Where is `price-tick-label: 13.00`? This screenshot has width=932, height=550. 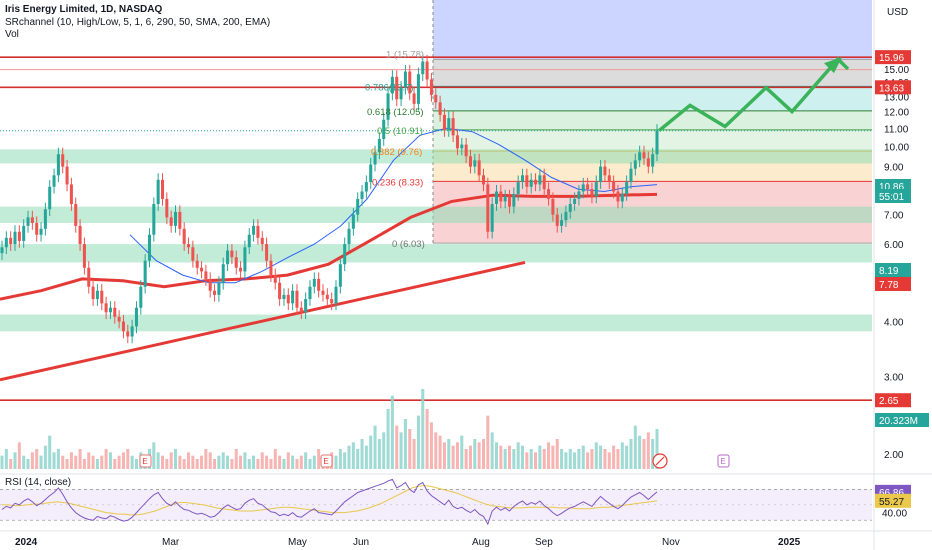
price-tick-label: 13.00 is located at coordinates (896, 97).